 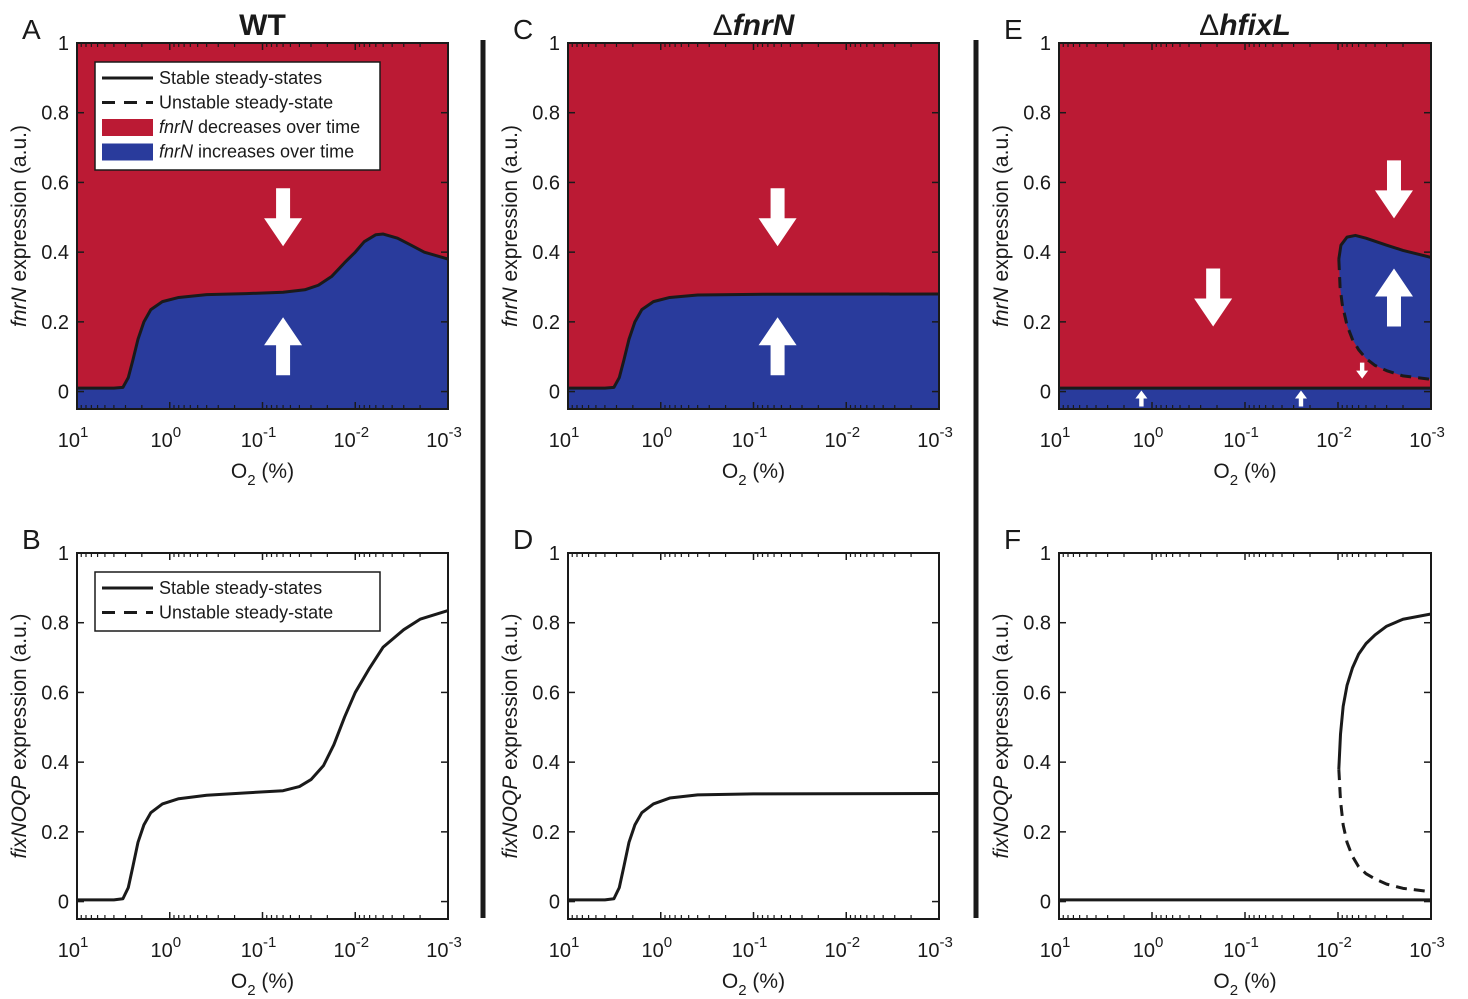 What do you see at coordinates (31, 29) in the screenshot?
I see `panel-label: A` at bounding box center [31, 29].